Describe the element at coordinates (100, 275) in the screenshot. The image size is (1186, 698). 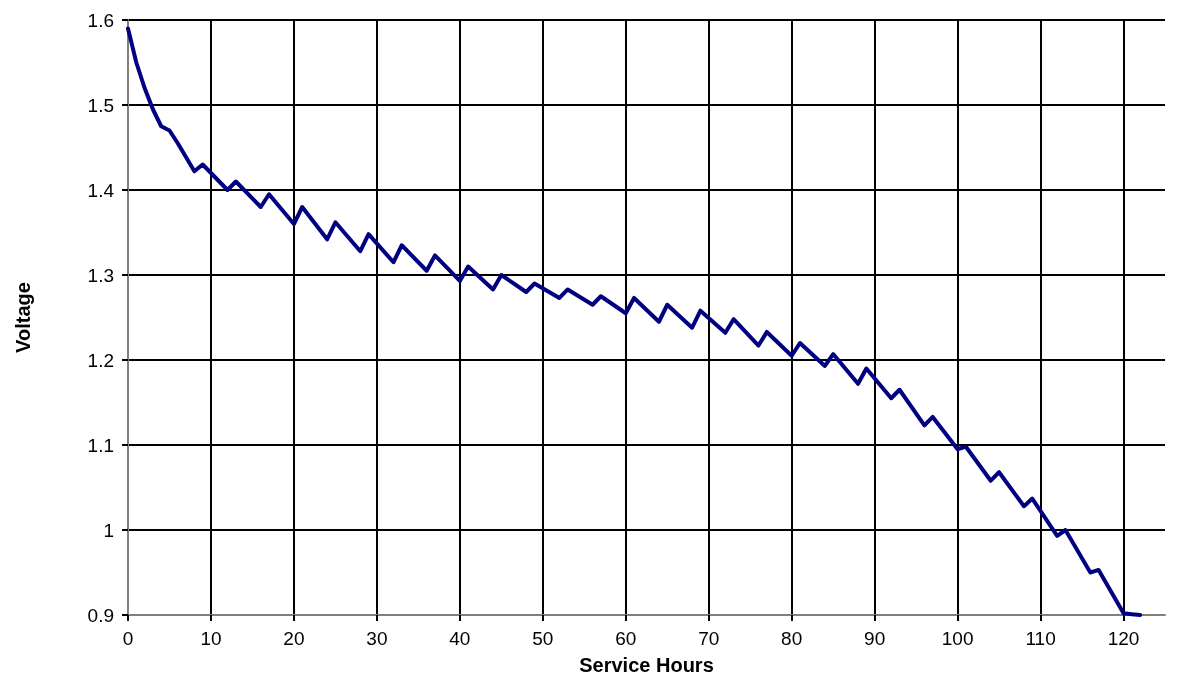
I see `y-tick-label: 1.3` at that location.